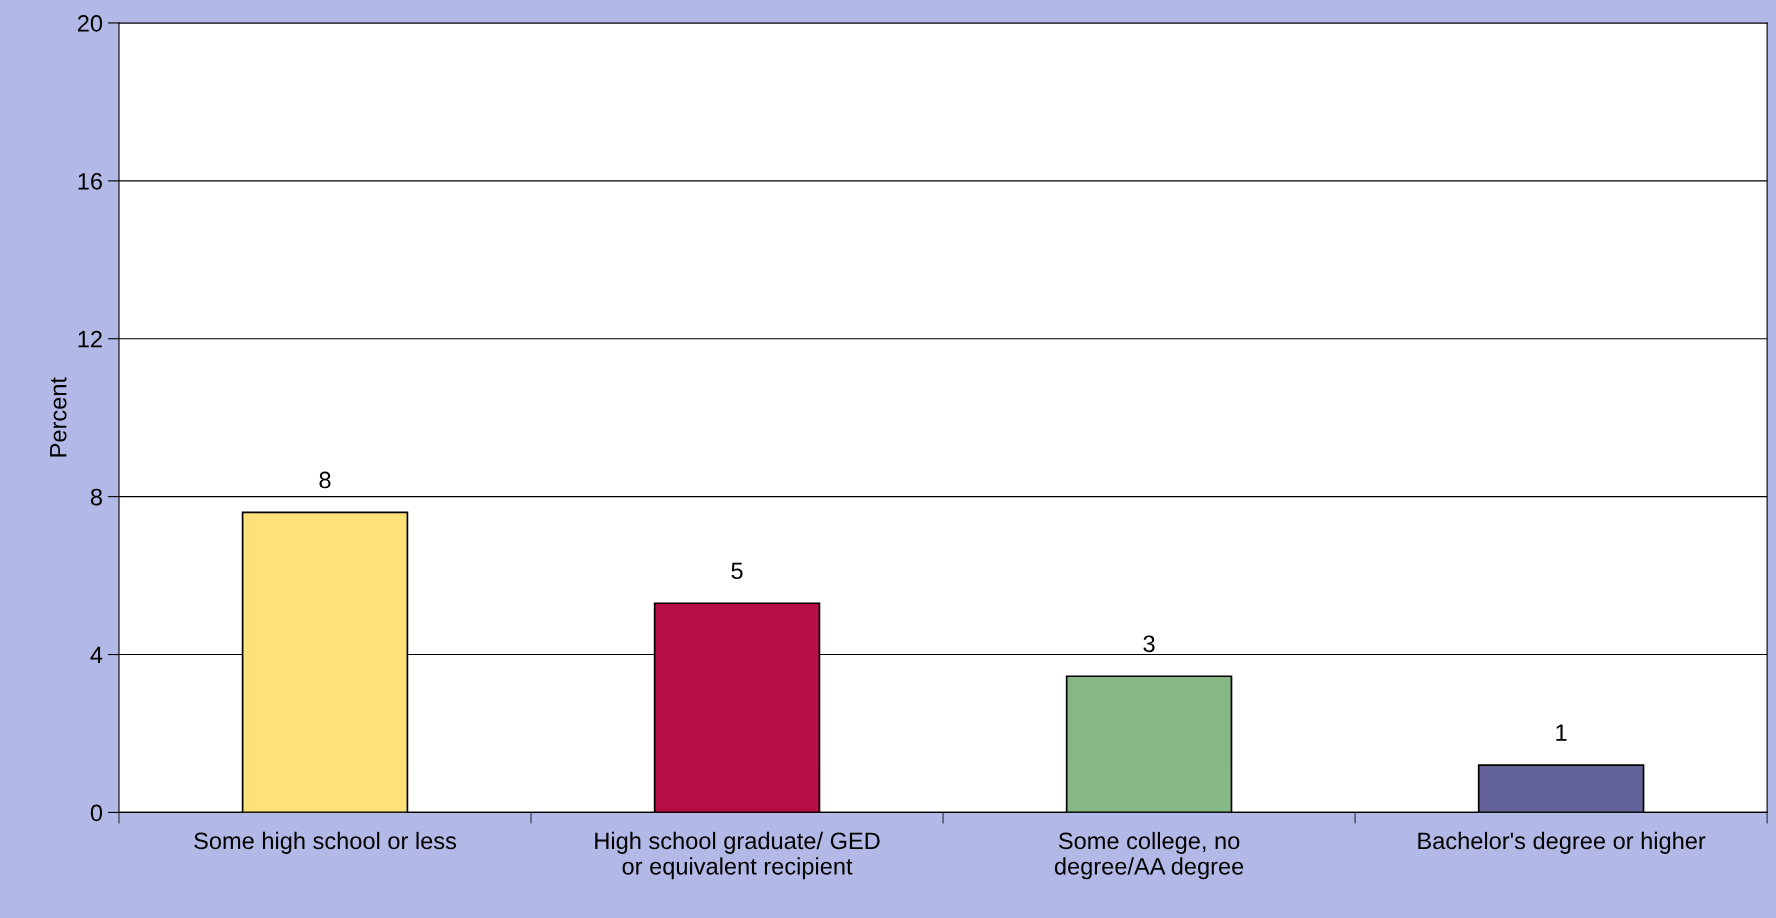  Describe the element at coordinates (1562, 842) in the screenshot. I see `x-tick-label: Bachelor's degree or higher` at that location.